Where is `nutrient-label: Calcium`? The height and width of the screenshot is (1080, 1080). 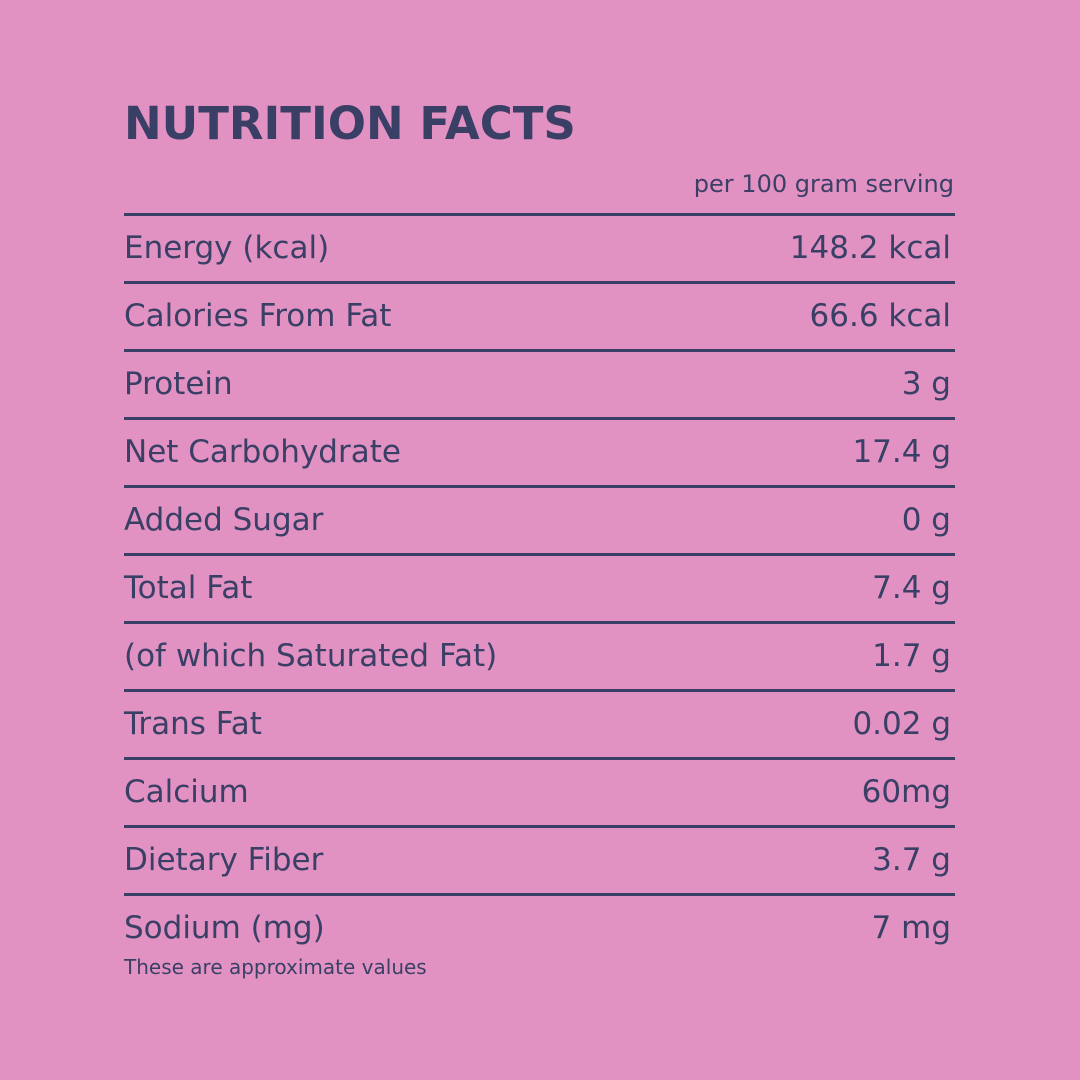 nutrient-label: Calcium is located at coordinates (186, 792).